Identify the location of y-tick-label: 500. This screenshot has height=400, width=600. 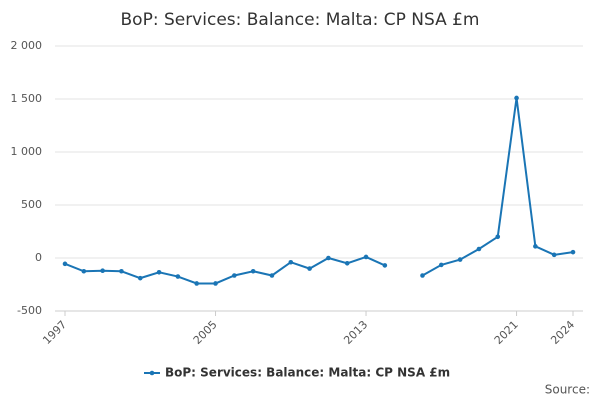
(31, 204).